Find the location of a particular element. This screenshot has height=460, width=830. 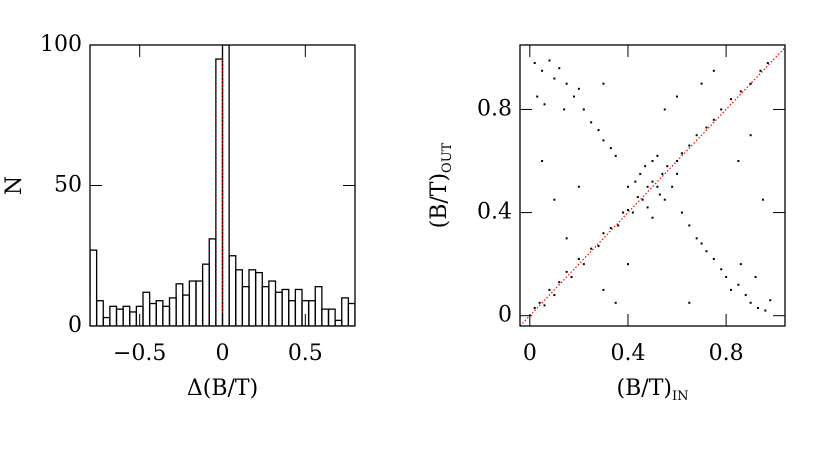

y-tick-label: 0.8 is located at coordinates (494, 108).